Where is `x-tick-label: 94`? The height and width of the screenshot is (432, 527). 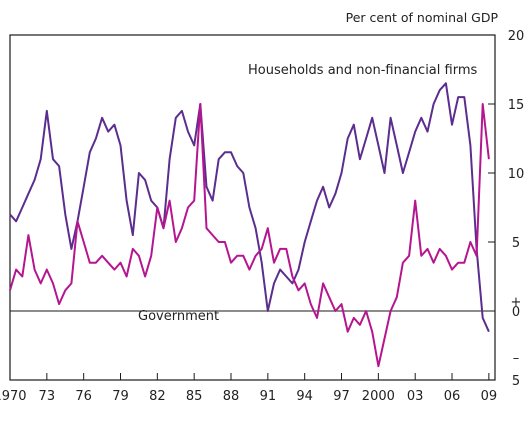
x-tick-label: 94 is located at coordinates (304, 396).